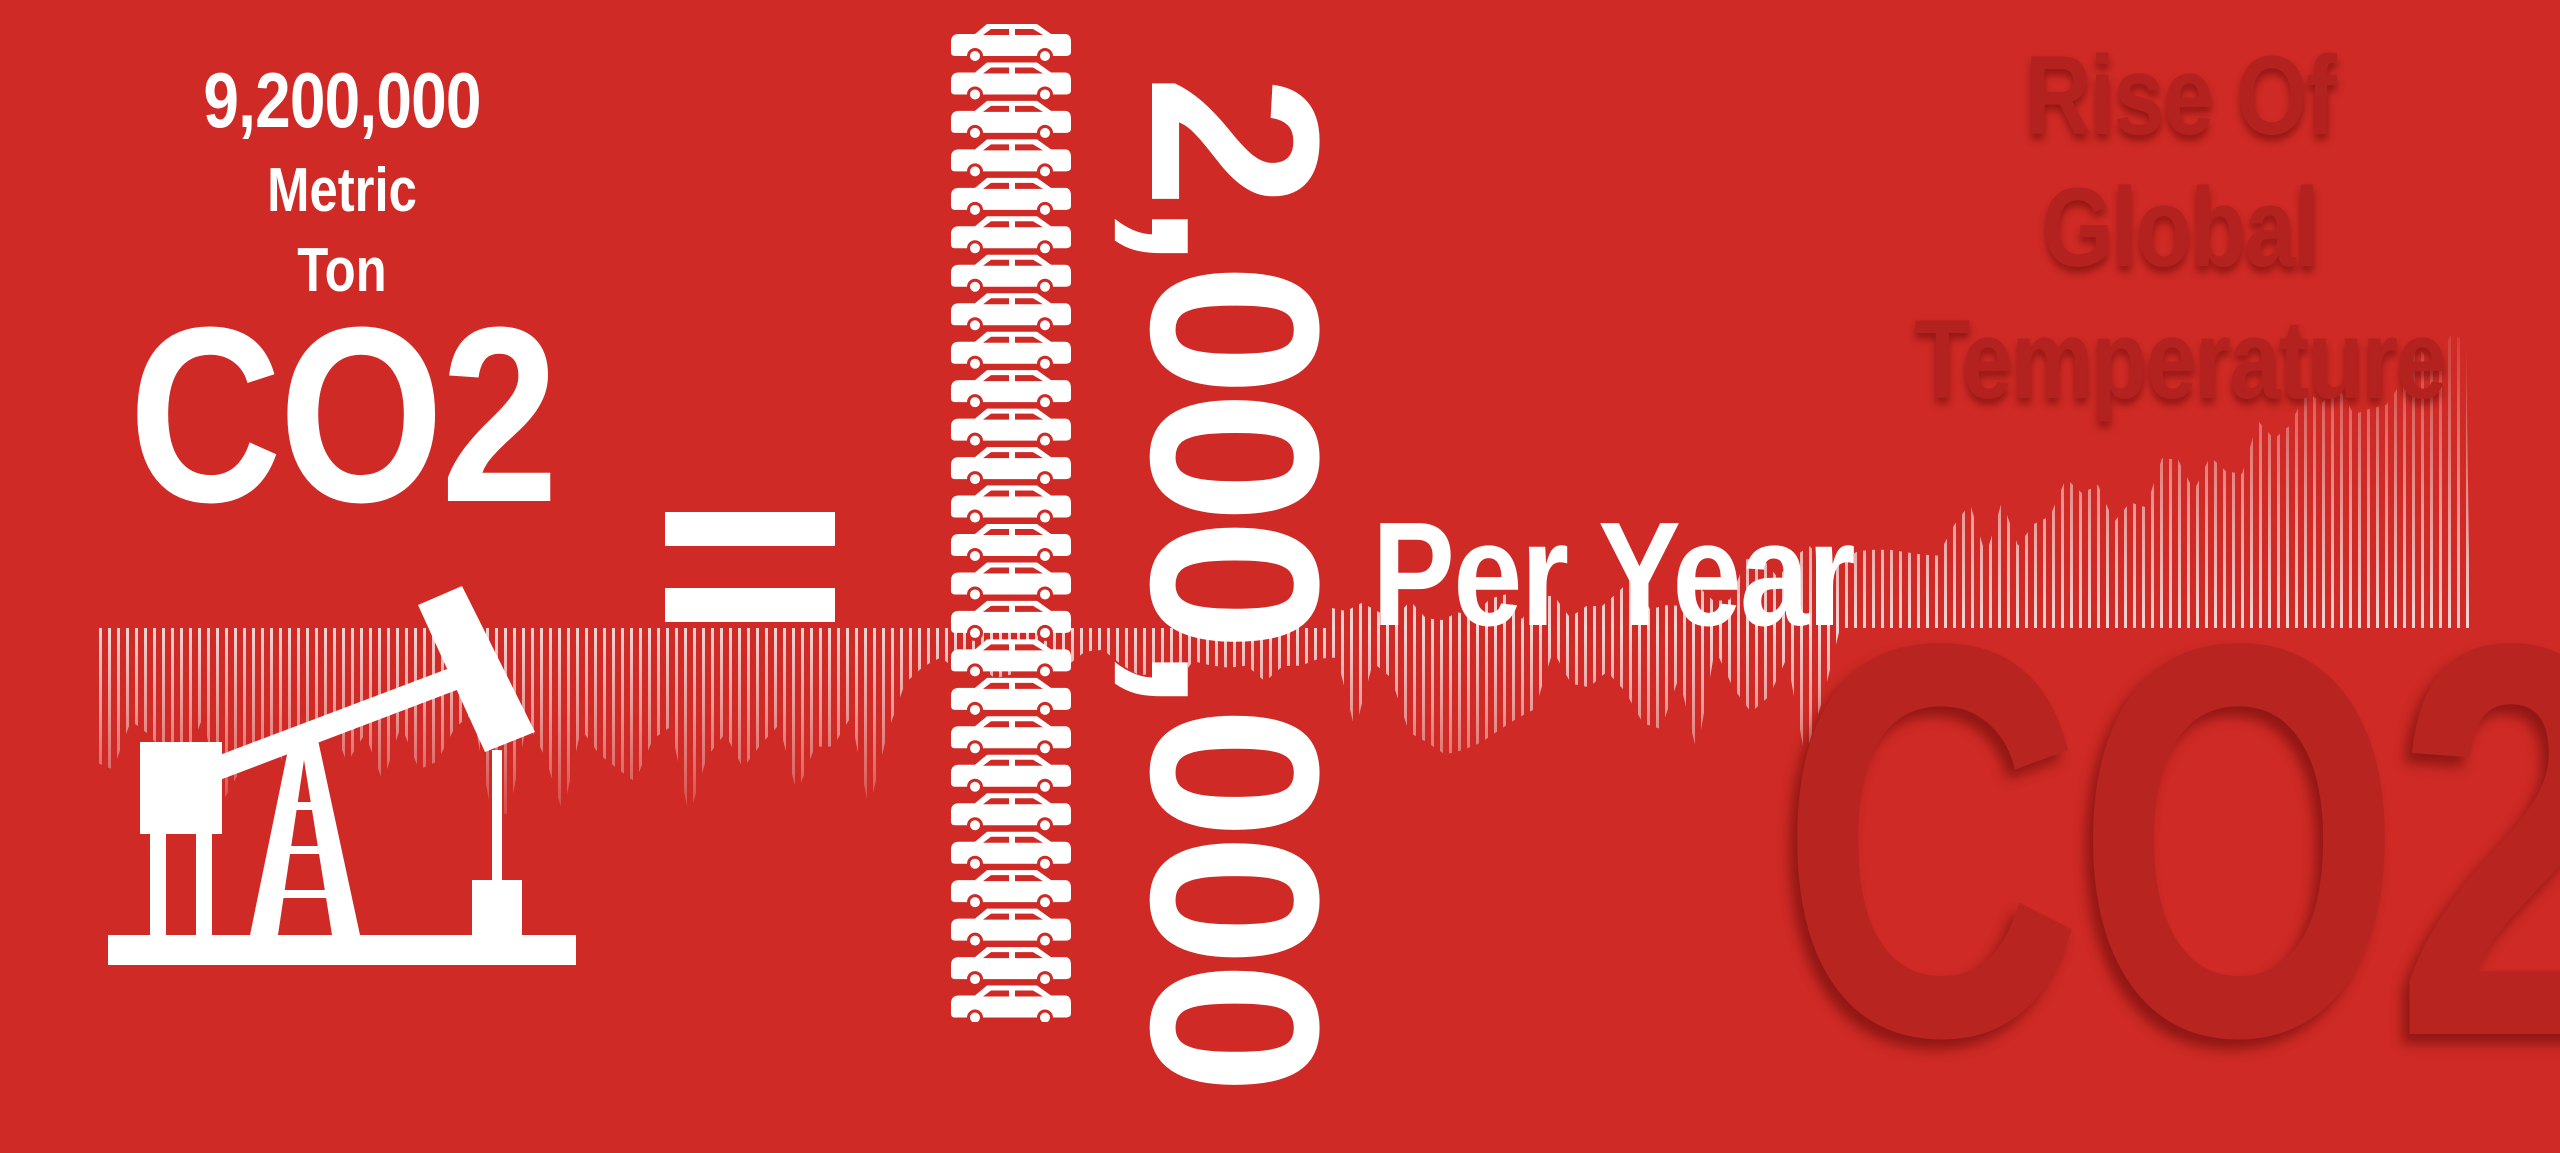 This screenshot has width=2560, height=1153. What do you see at coordinates (750, 567) in the screenshot?
I see `equals-sign` at bounding box center [750, 567].